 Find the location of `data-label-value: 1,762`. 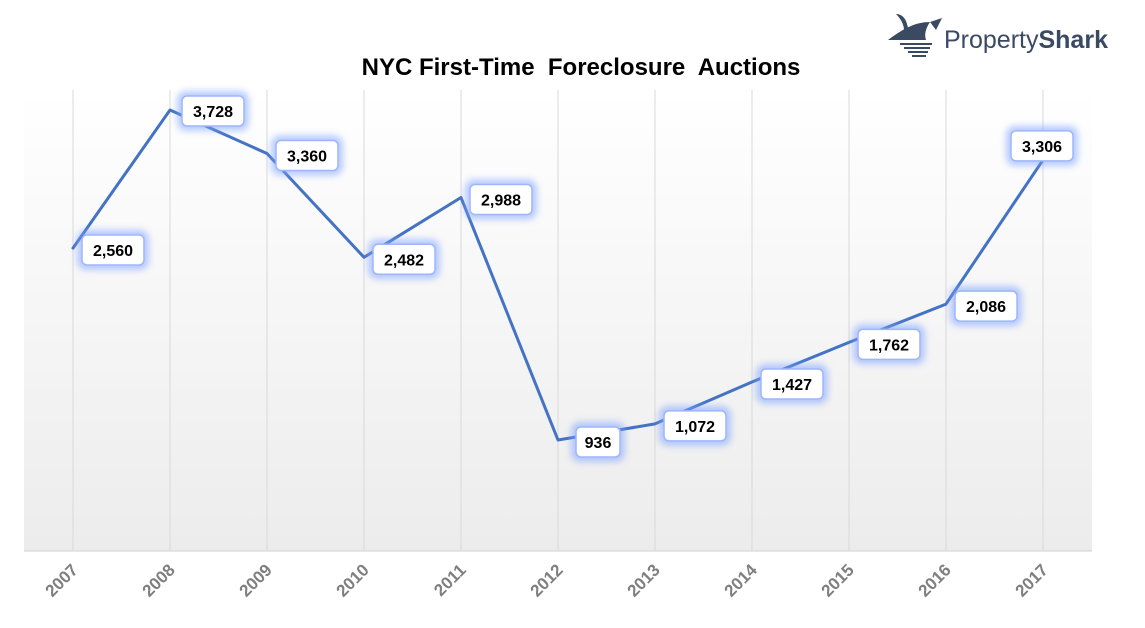

data-label-value: 1,762 is located at coordinates (889, 345).